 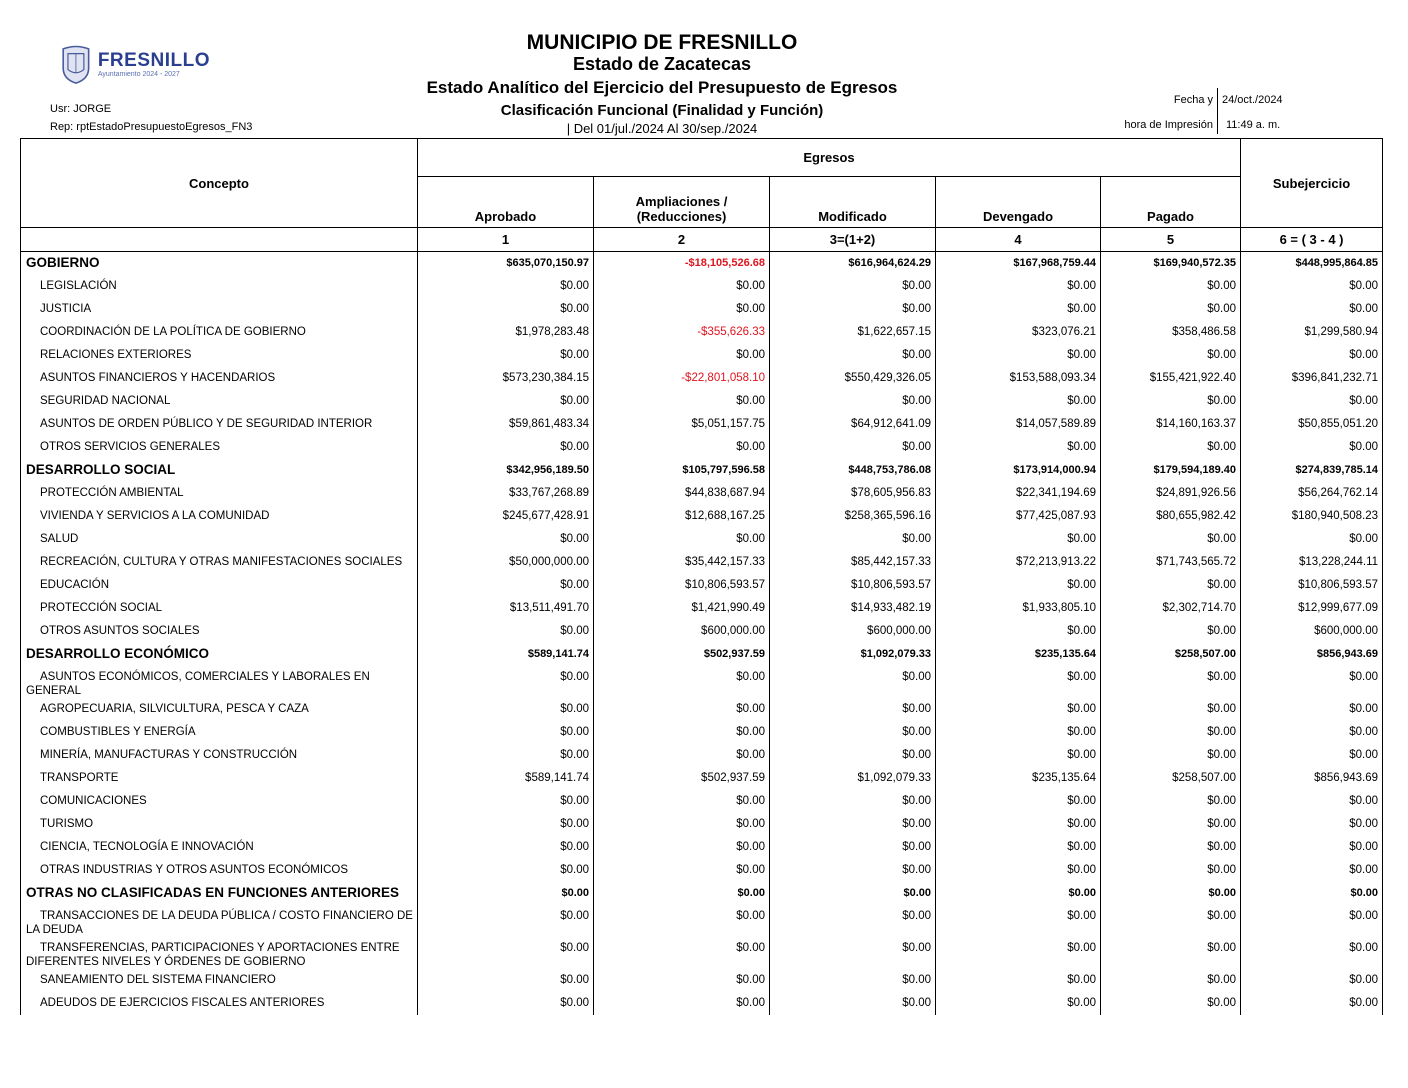 What do you see at coordinates (1170, 470) in the screenshot?
I see `amount-cell: $179,594,189.40` at bounding box center [1170, 470].